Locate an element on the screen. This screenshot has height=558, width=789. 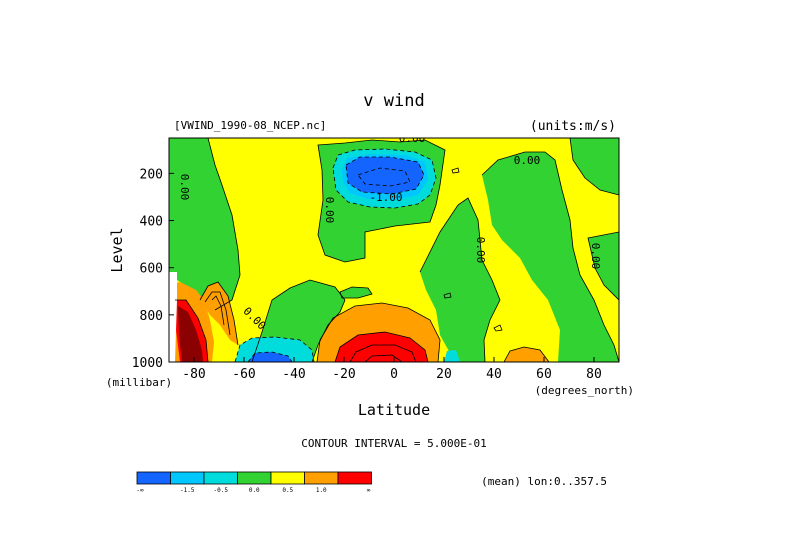
region-green-far-east is located at coordinates (550, 257).